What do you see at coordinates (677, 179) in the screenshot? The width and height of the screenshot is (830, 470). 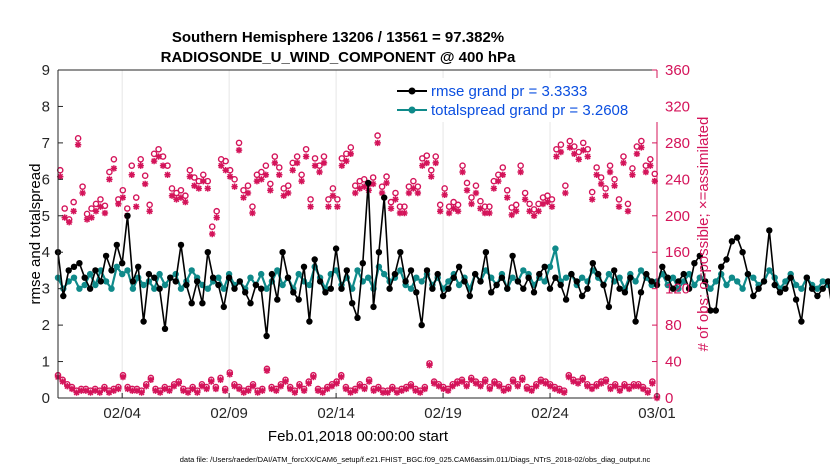 I see `y-tick-label-right: 240` at bounding box center [677, 179].